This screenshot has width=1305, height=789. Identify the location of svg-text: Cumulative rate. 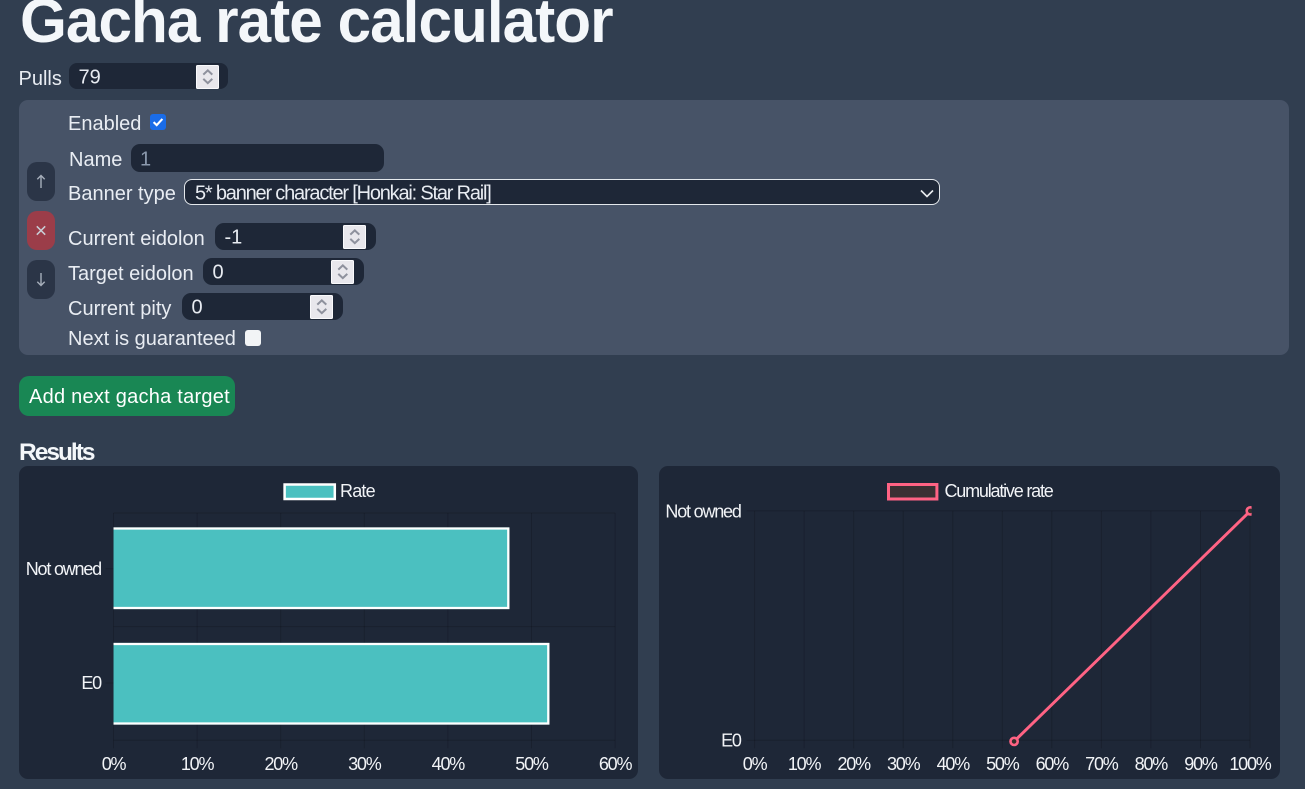
(999, 491).